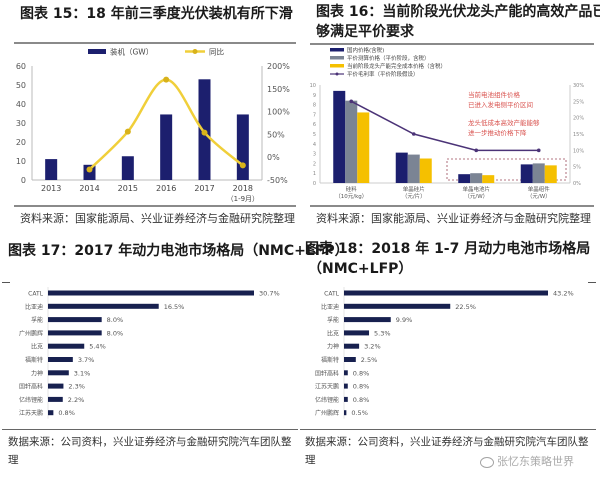  I want to click on fig16-x-tick-unit: （元/W）, so click(476, 196).